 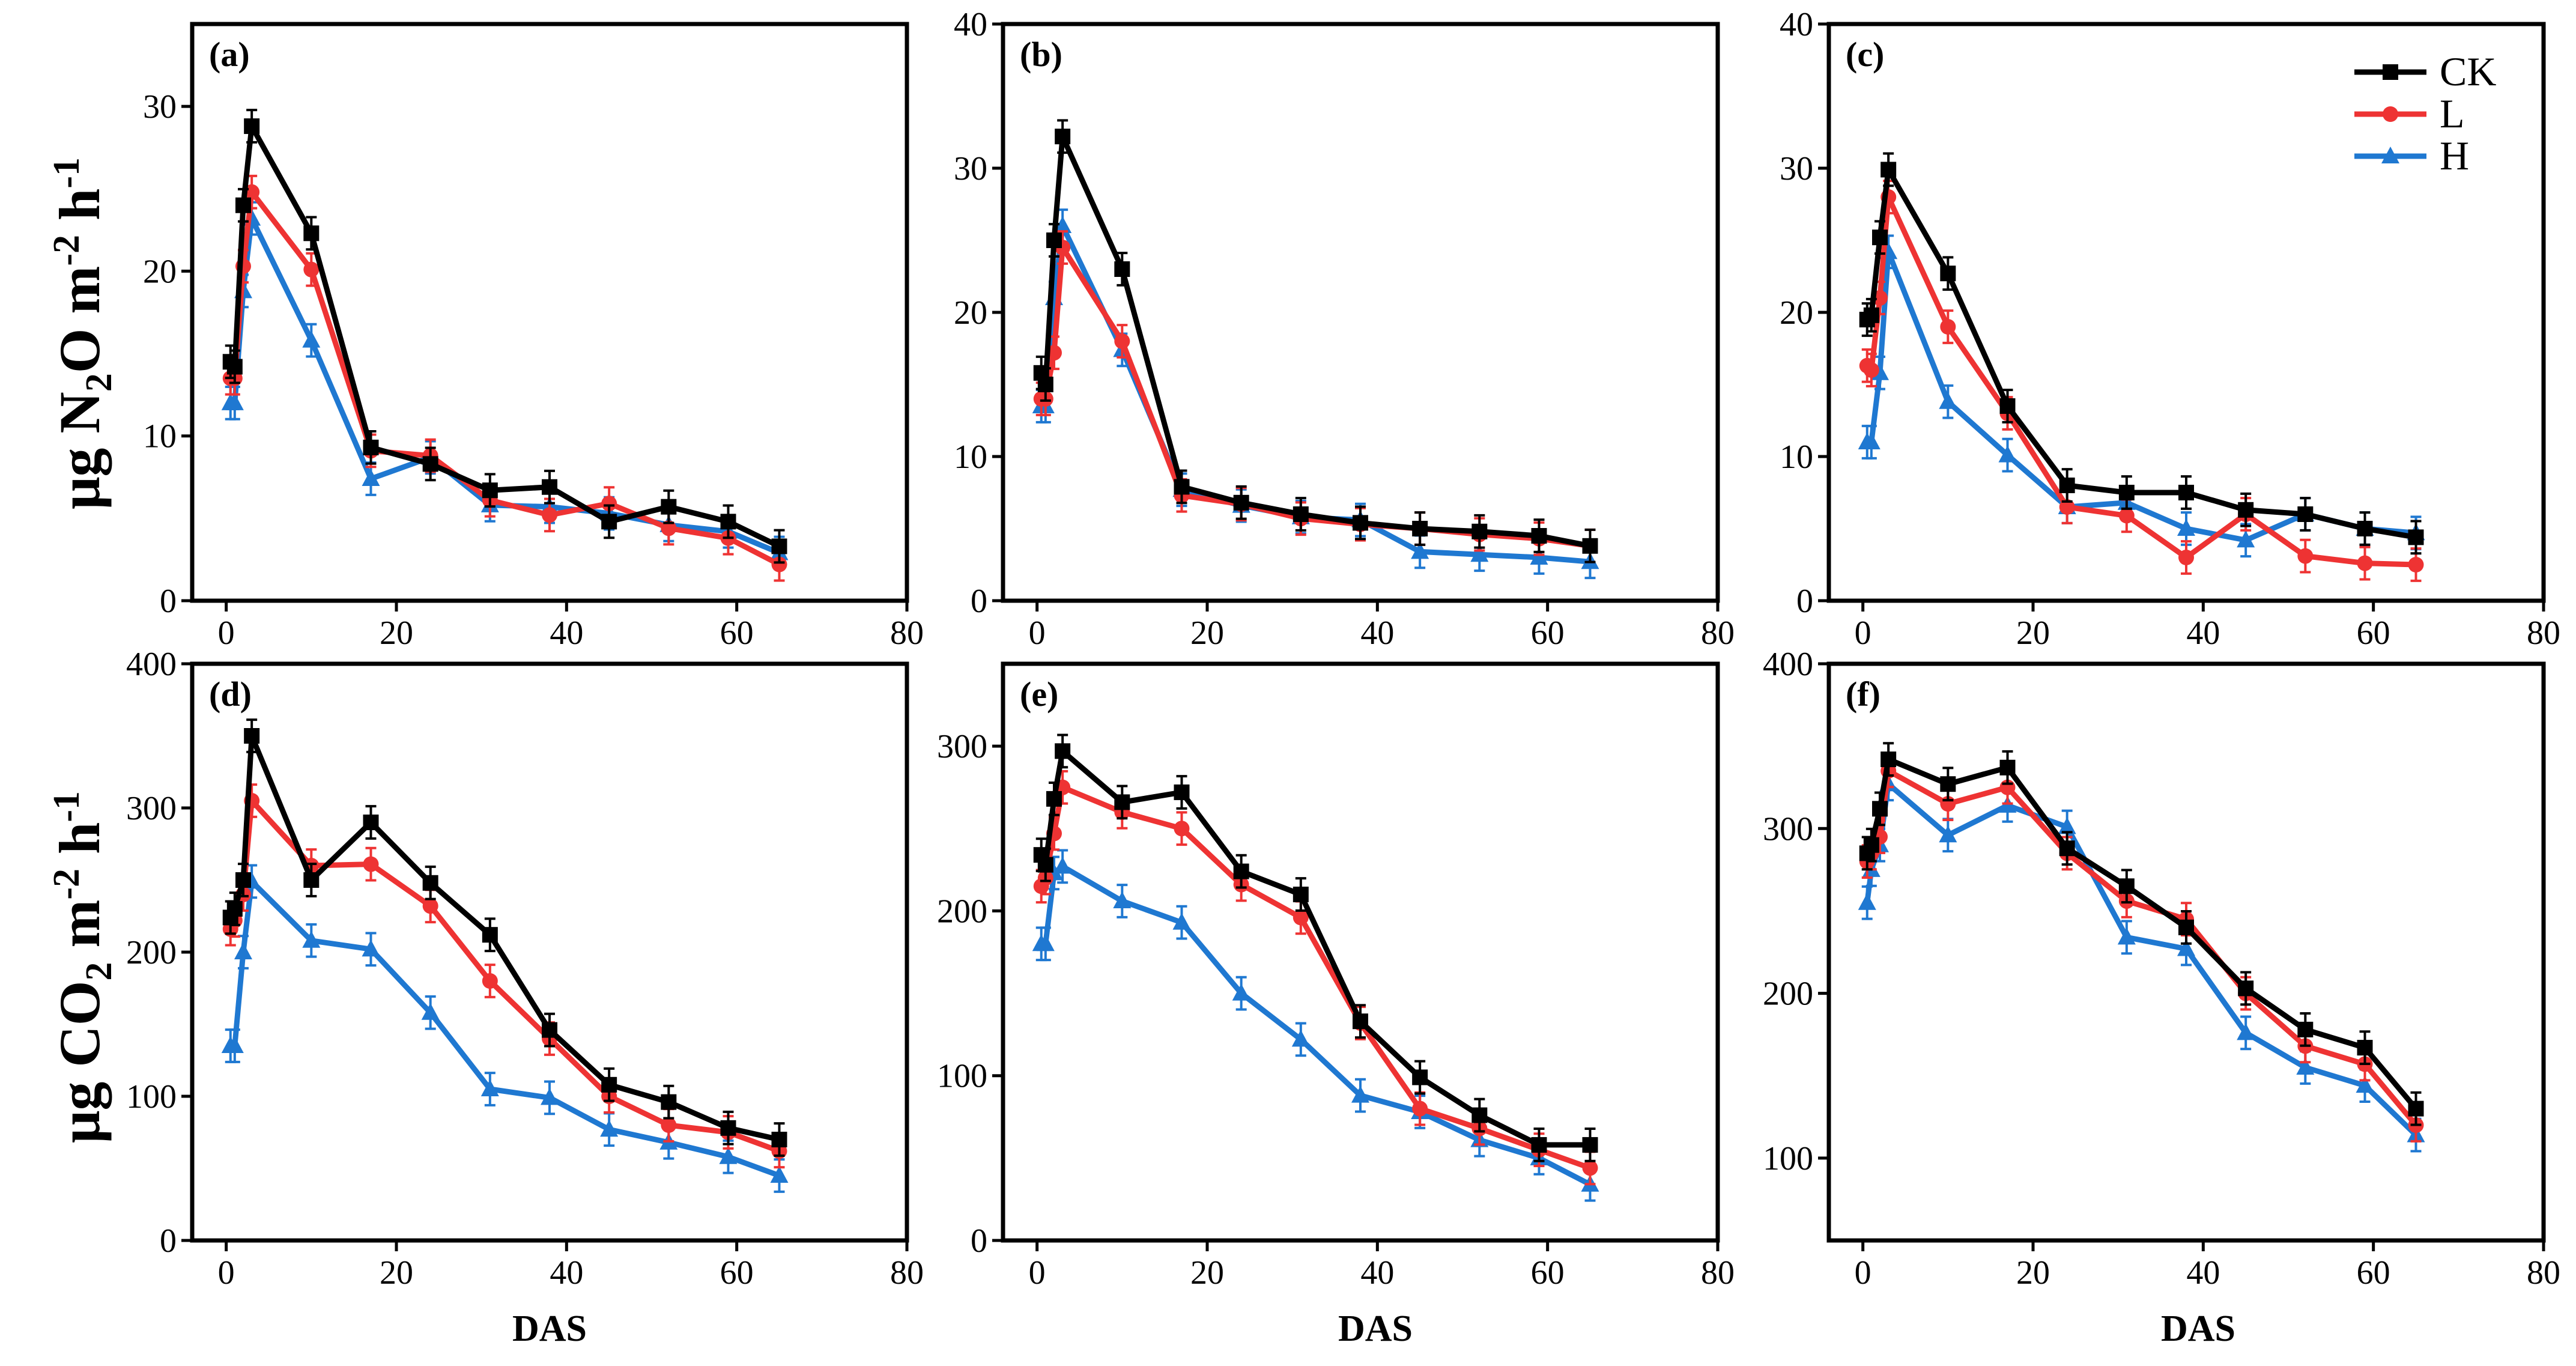 I want to click on y-tick-label-e-200: 200, so click(x=962, y=912).